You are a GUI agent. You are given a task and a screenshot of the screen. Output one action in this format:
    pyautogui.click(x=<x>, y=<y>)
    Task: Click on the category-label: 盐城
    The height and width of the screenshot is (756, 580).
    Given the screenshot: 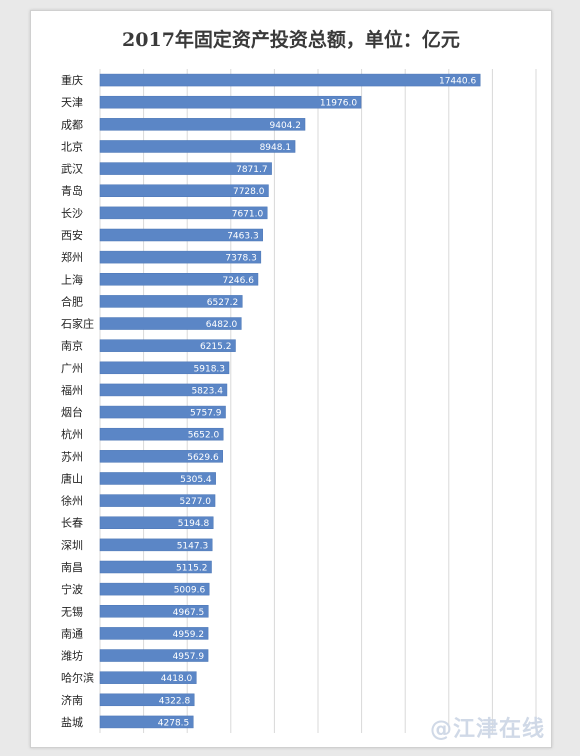 What is the action you would take?
    pyautogui.click(x=72, y=722)
    